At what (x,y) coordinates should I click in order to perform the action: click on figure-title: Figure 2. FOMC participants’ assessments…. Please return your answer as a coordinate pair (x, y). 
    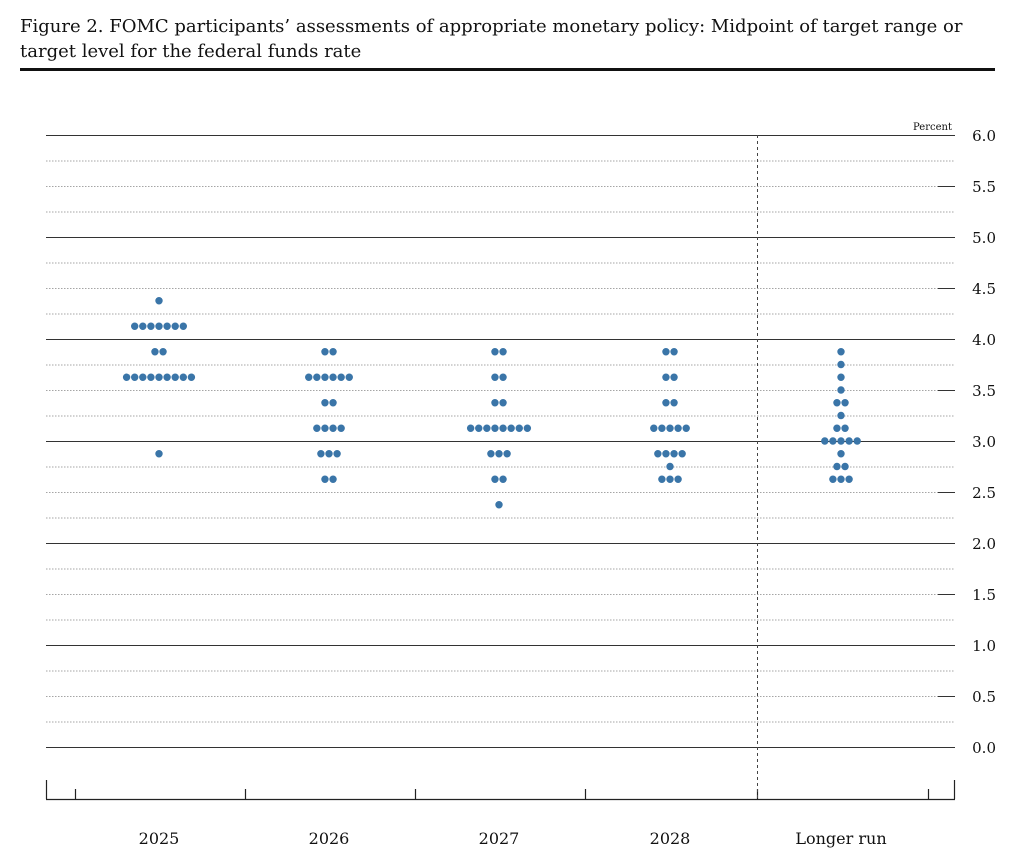
    Looking at the image, I should click on (491, 39).